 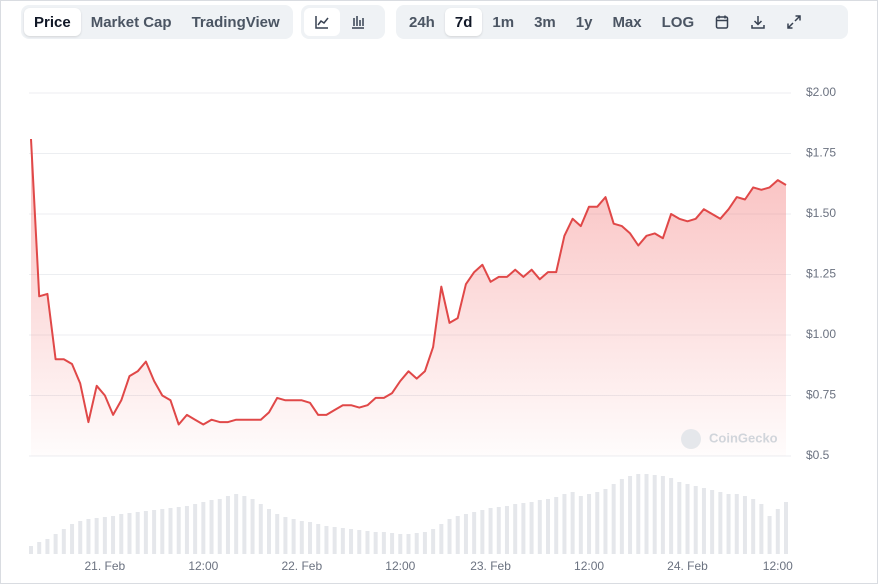 I want to click on view-tabs: Price Market Cap TradingView, so click(x=157, y=22).